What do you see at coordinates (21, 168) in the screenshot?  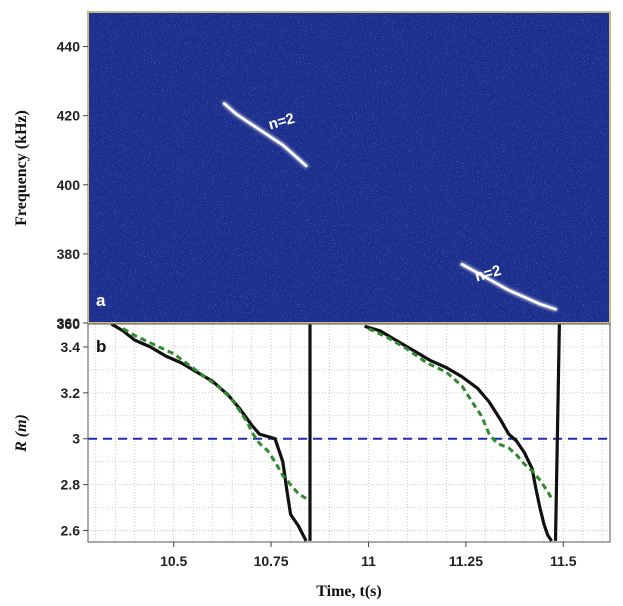 I see `frequency-axis-label: Frequency (kHz)` at bounding box center [21, 168].